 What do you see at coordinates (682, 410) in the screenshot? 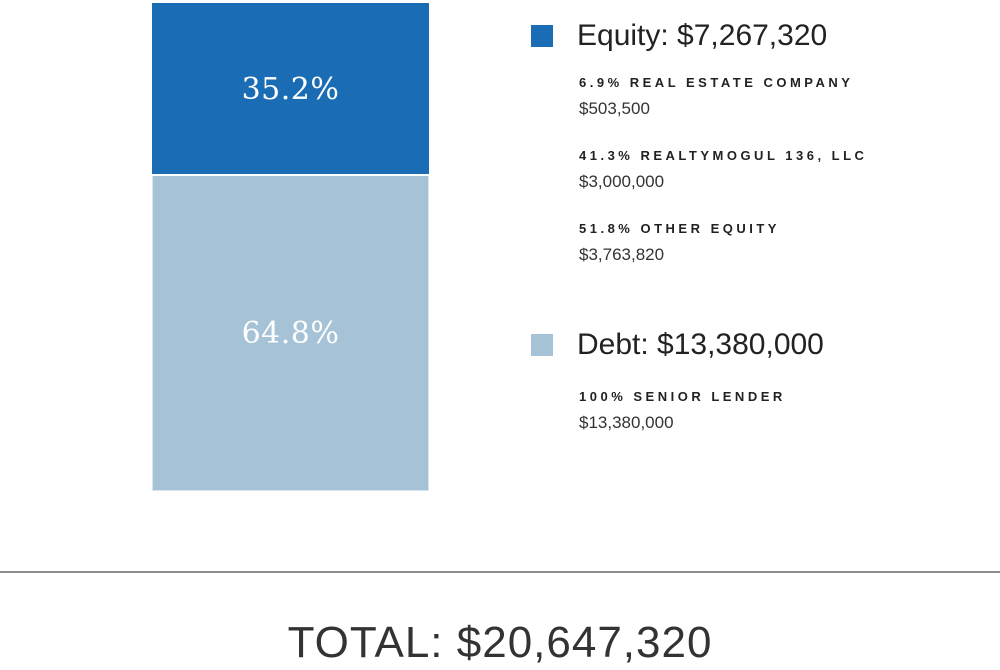
I see `legend-sub-item: 100% SENIOR LENDER $13,380,000` at bounding box center [682, 410].